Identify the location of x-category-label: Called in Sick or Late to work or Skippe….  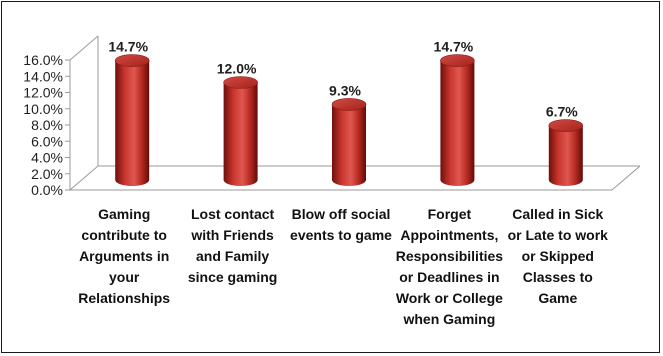
(557, 256).